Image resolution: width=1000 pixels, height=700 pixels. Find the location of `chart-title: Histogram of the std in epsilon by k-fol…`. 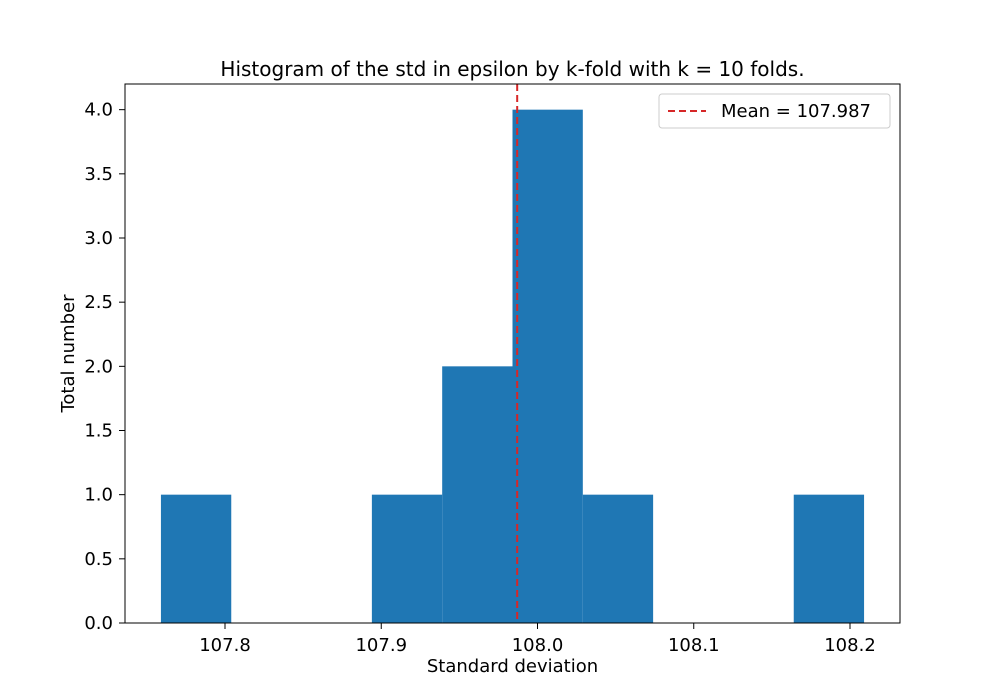

chart-title: Histogram of the std in epsilon by k-fol… is located at coordinates (512, 69).